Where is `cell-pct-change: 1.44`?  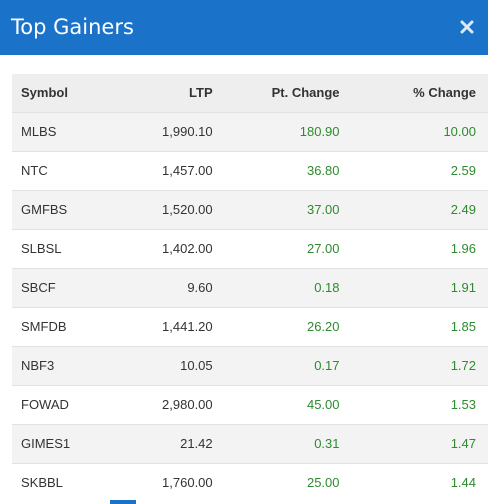 cell-pct-change: 1.44 is located at coordinates (463, 483).